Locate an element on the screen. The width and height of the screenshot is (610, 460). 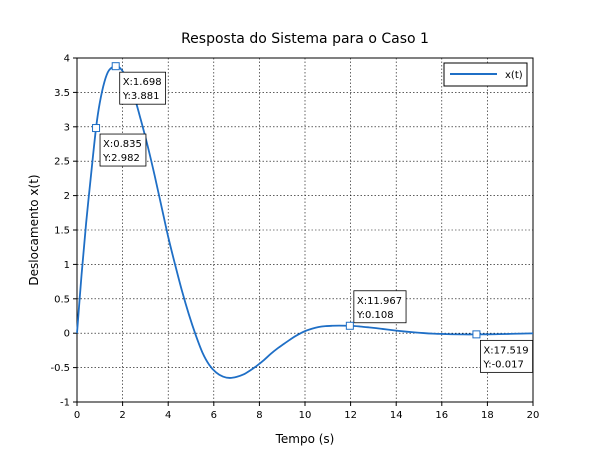
x-tick-label: 12 is located at coordinates (350, 415).